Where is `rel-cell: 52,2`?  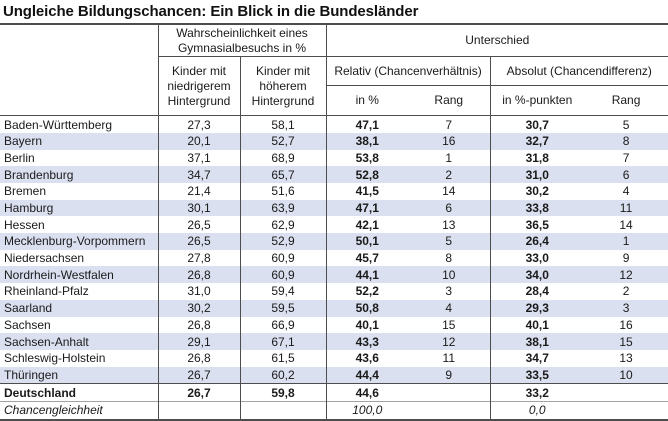
rel-cell: 52,2 is located at coordinates (367, 291).